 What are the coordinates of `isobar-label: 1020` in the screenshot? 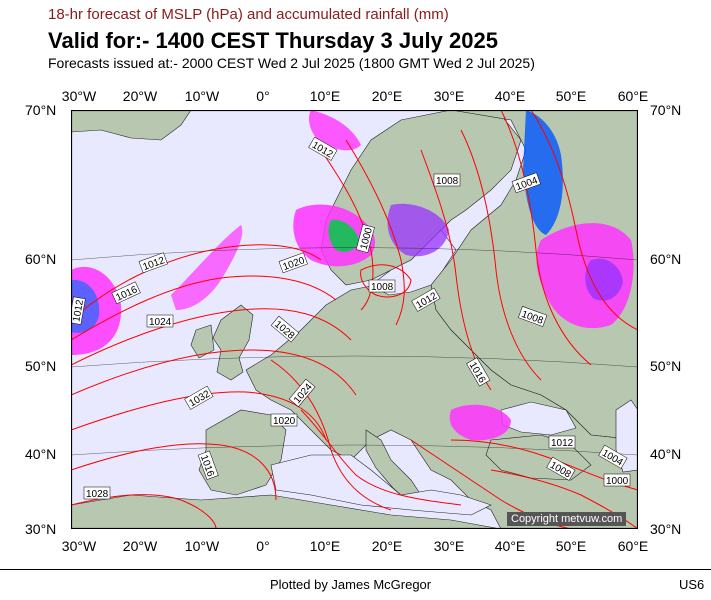 It's located at (284, 420).